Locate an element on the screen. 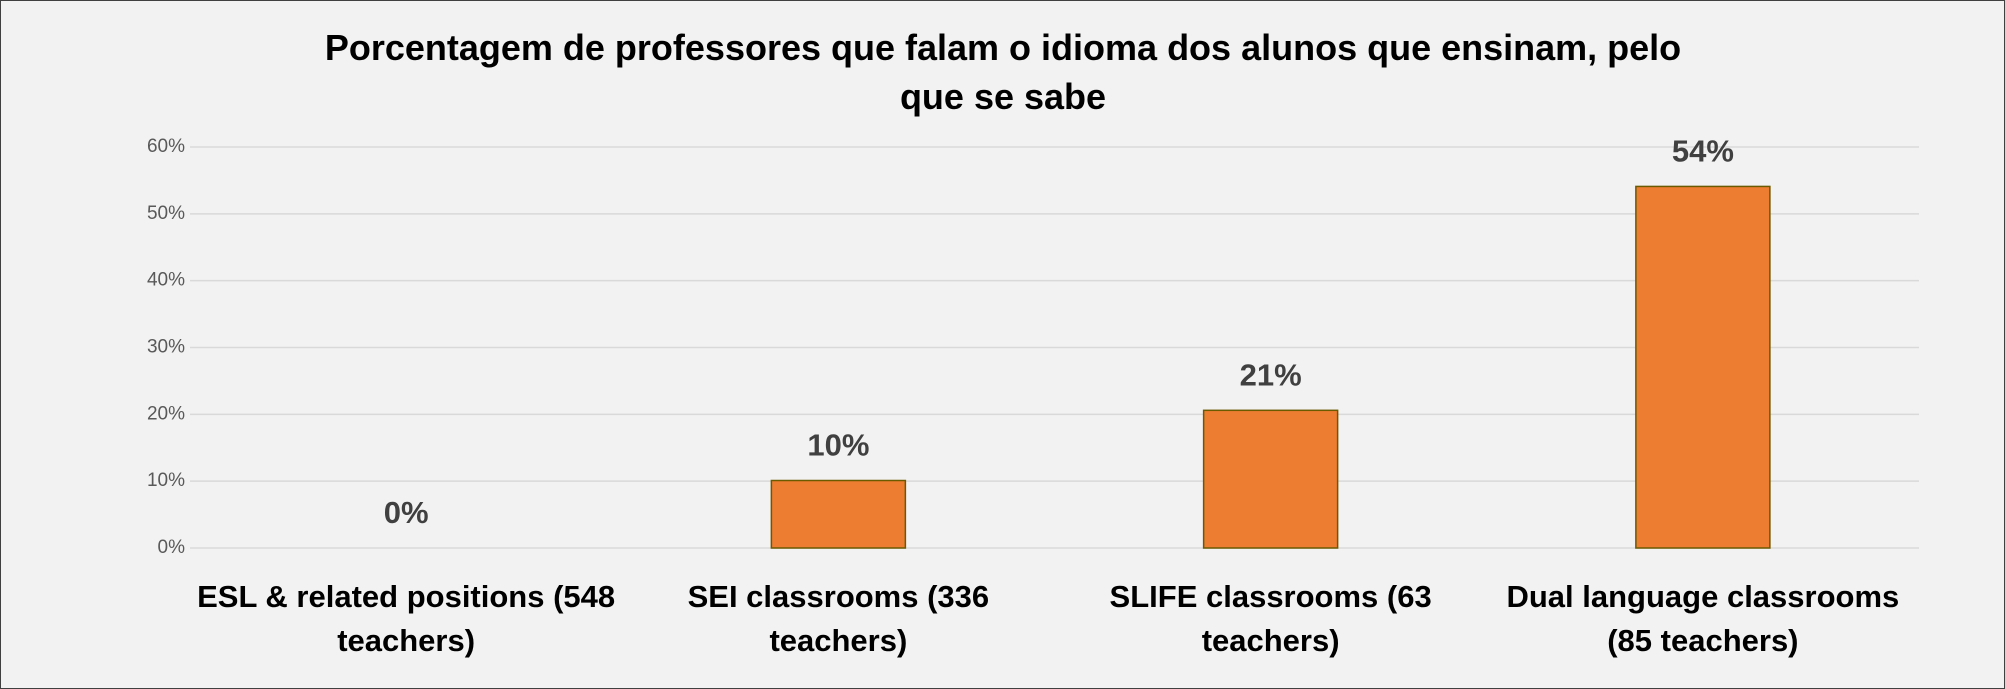 The height and width of the screenshot is (689, 2005). y-tick-label: 10% is located at coordinates (166, 480).